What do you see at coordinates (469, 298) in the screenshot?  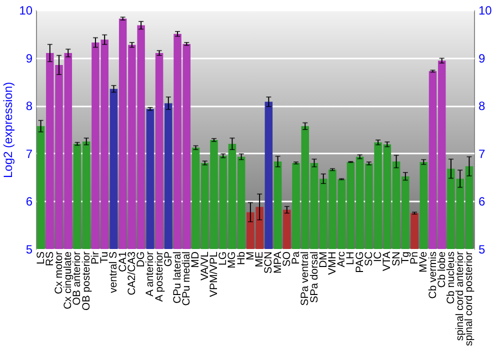 I see `x-tick-label: spinal cord posterior` at bounding box center [469, 298].